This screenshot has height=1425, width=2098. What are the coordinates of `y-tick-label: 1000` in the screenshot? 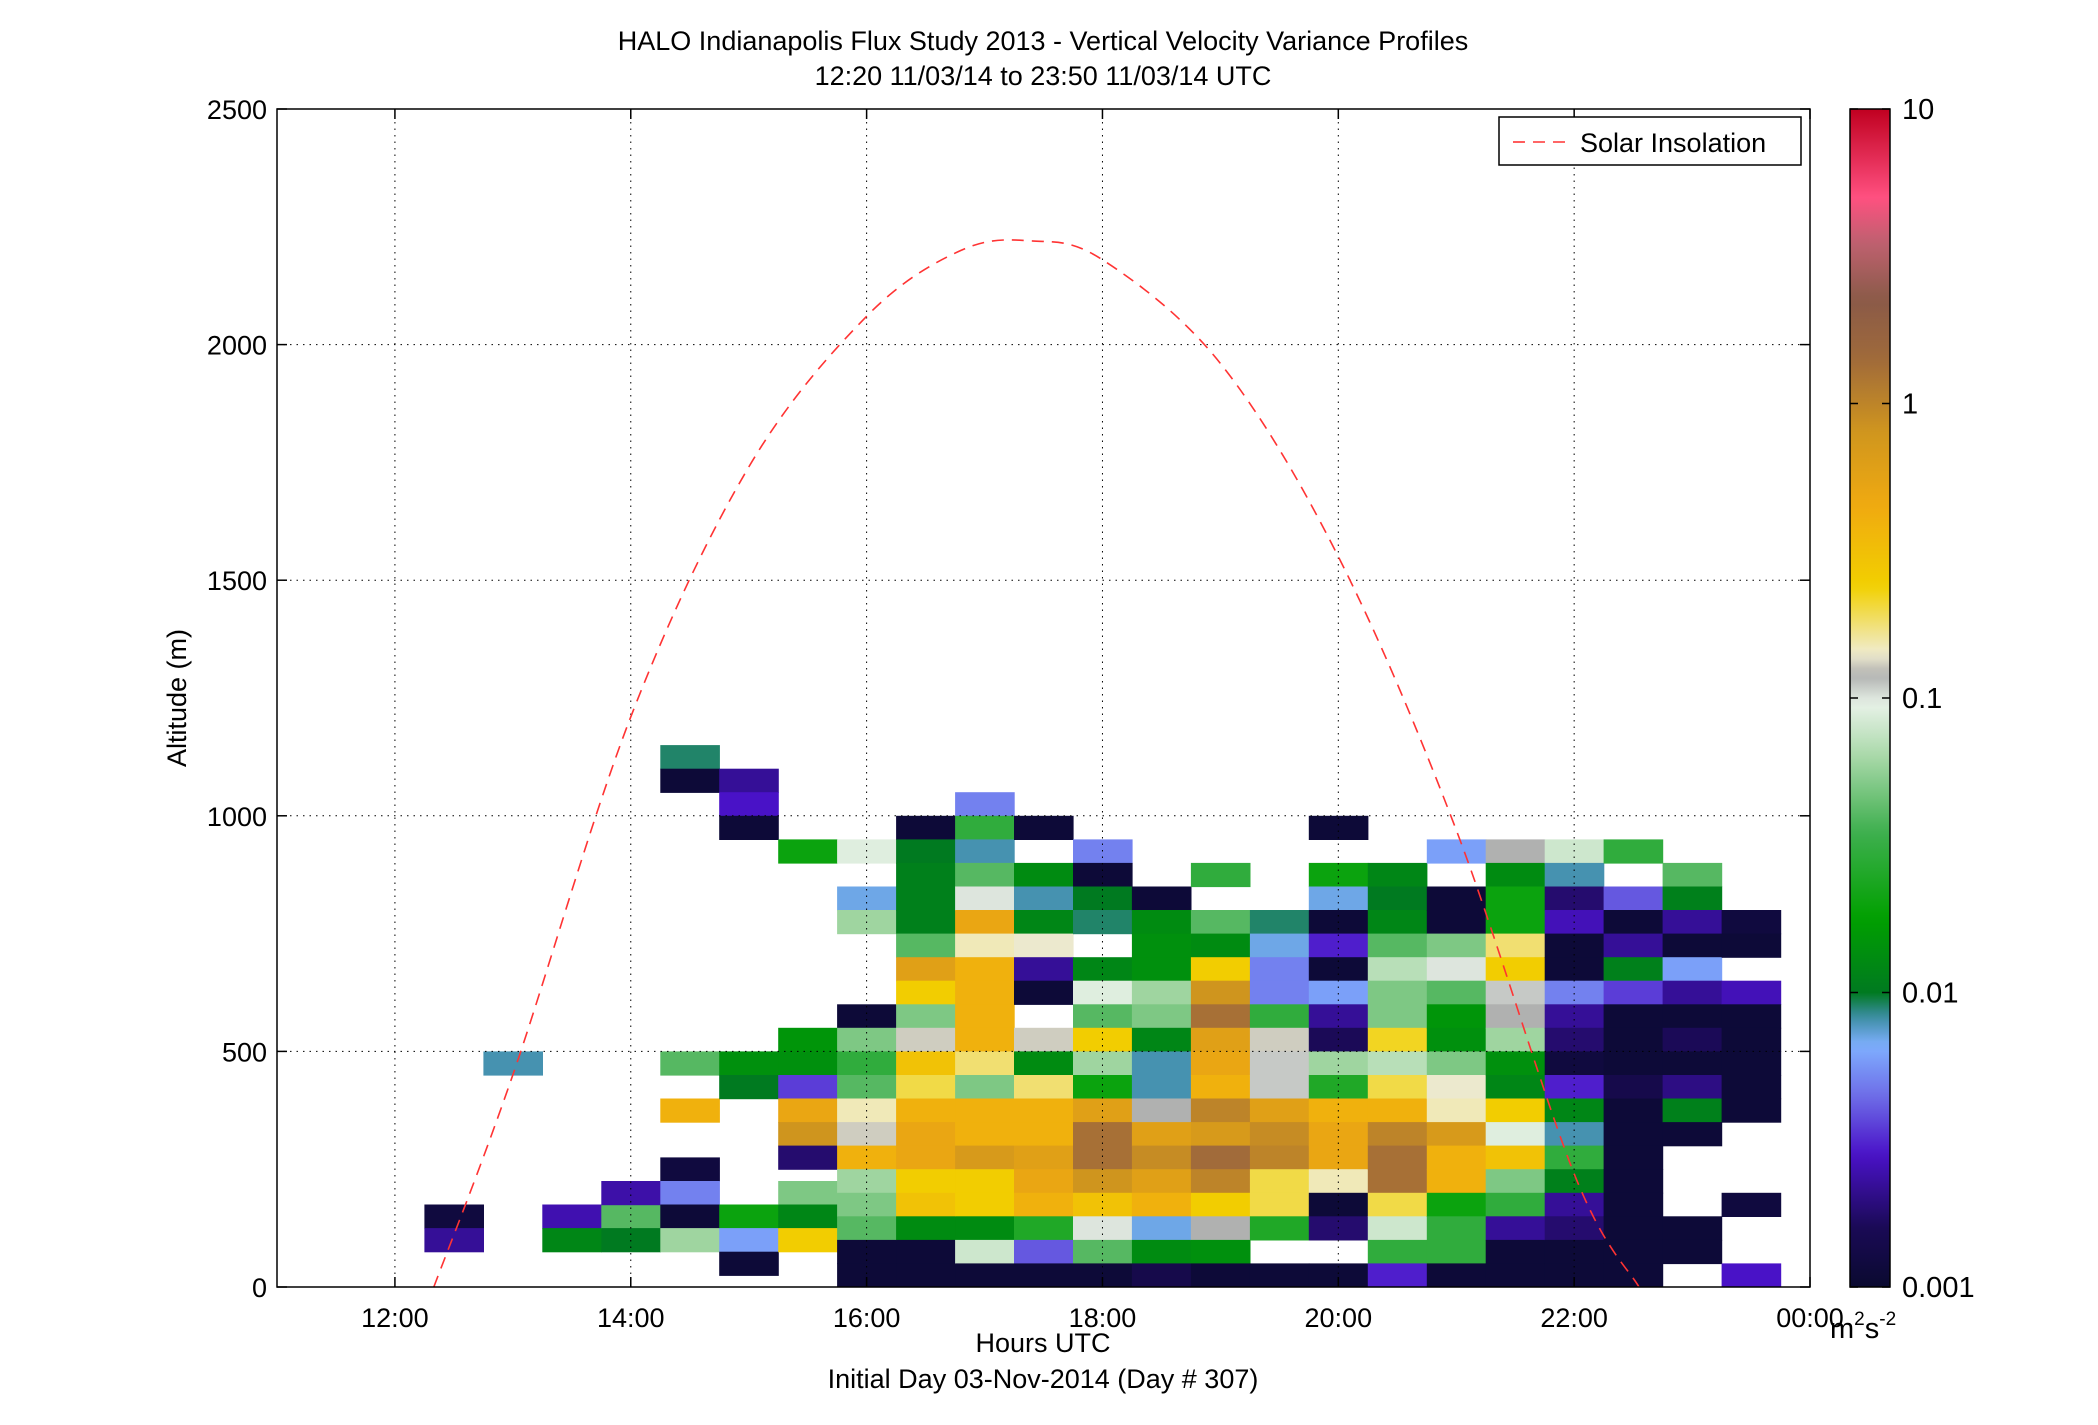 It's located at (237, 817).